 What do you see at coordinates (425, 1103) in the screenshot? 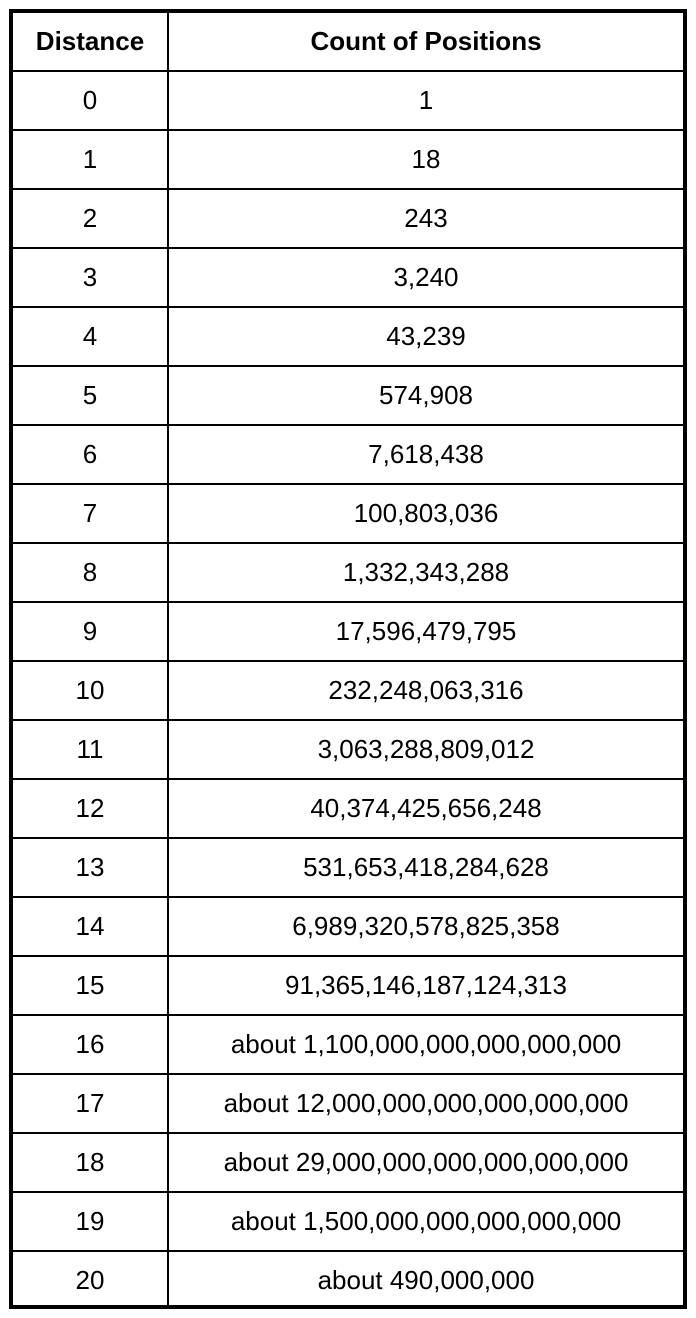
I see `count-cell: about 12,000,000,000,000,000,000` at bounding box center [425, 1103].